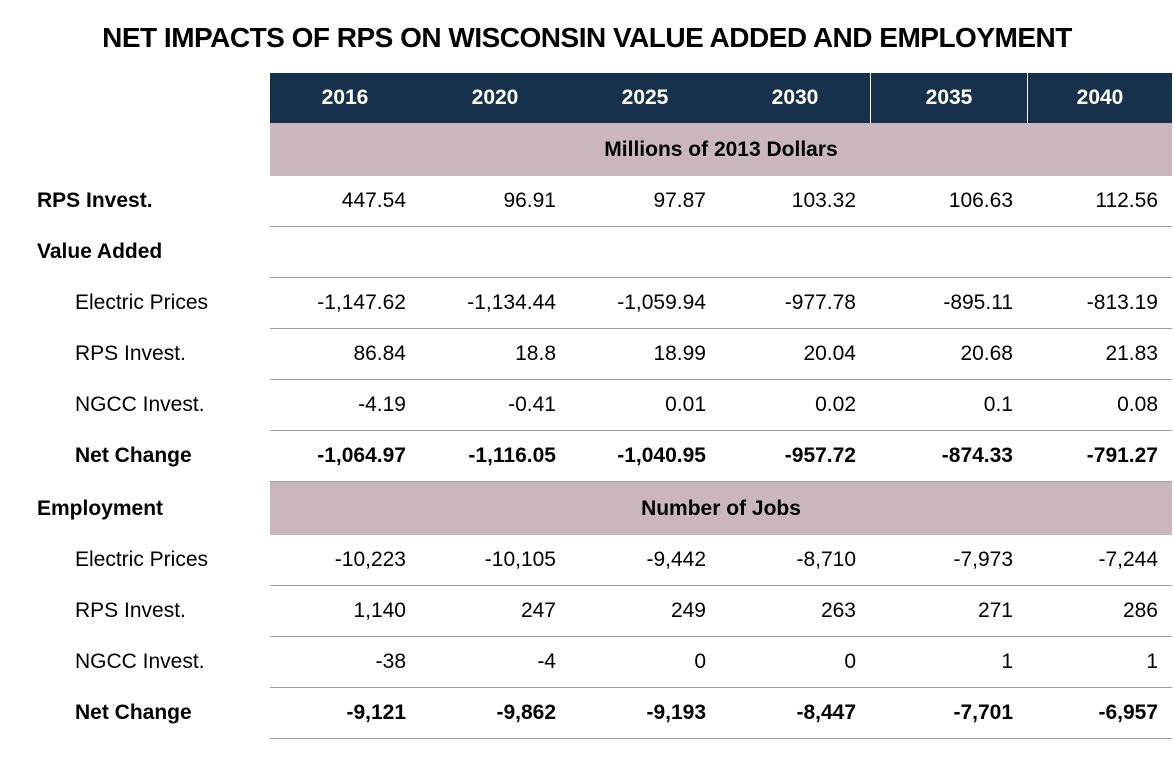  What do you see at coordinates (721, 508) in the screenshot?
I see `units-band-jobs: Number of Jobs` at bounding box center [721, 508].